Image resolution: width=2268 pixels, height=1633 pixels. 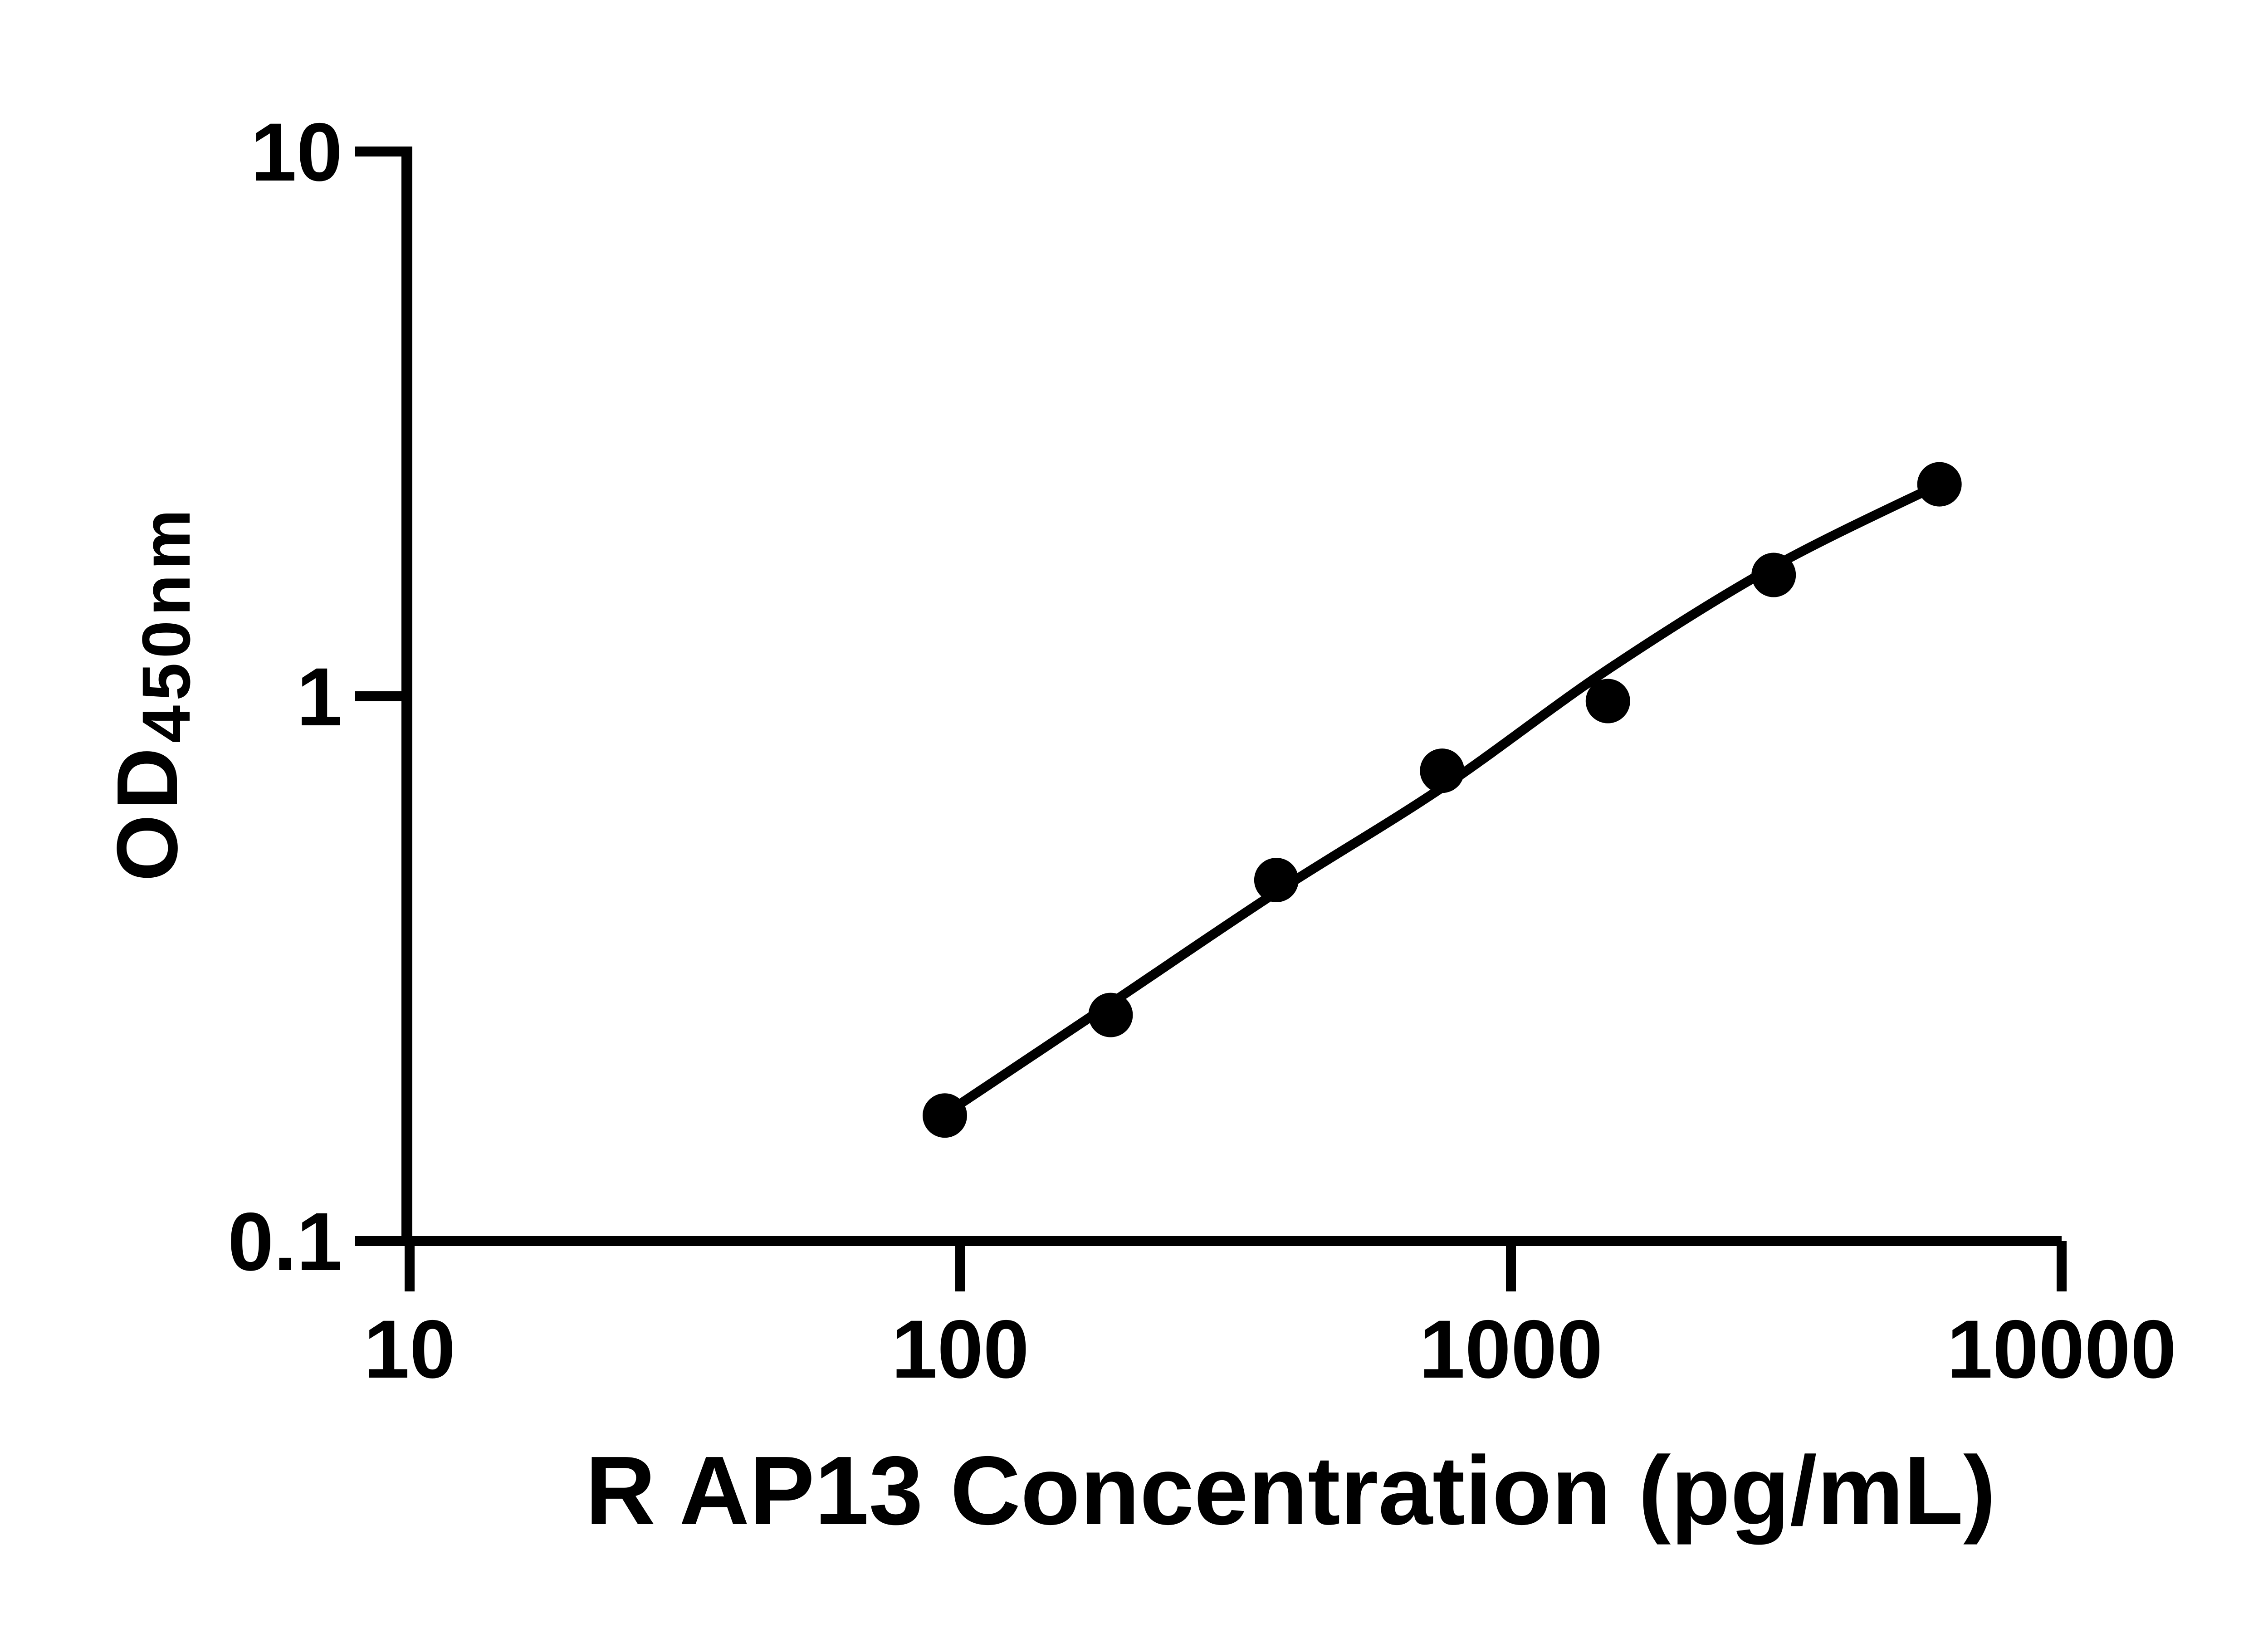 I want to click on x-tick-label: 1000, so click(x=1511, y=1349).